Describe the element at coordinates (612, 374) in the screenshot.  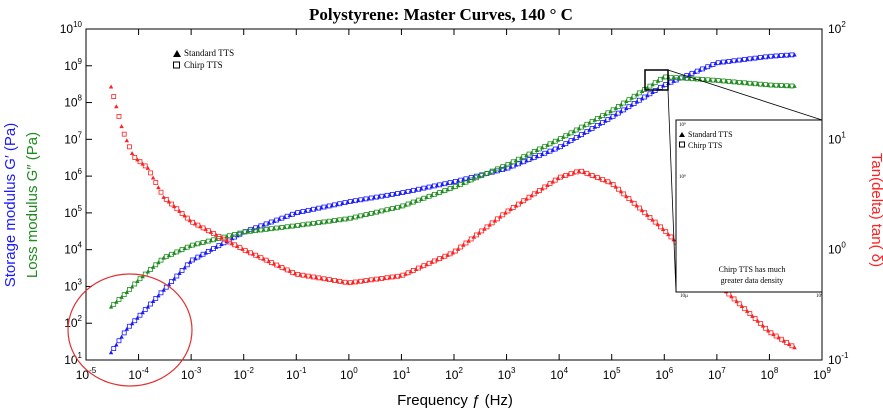
I see `x-tick-label: 10⁵` at that location.